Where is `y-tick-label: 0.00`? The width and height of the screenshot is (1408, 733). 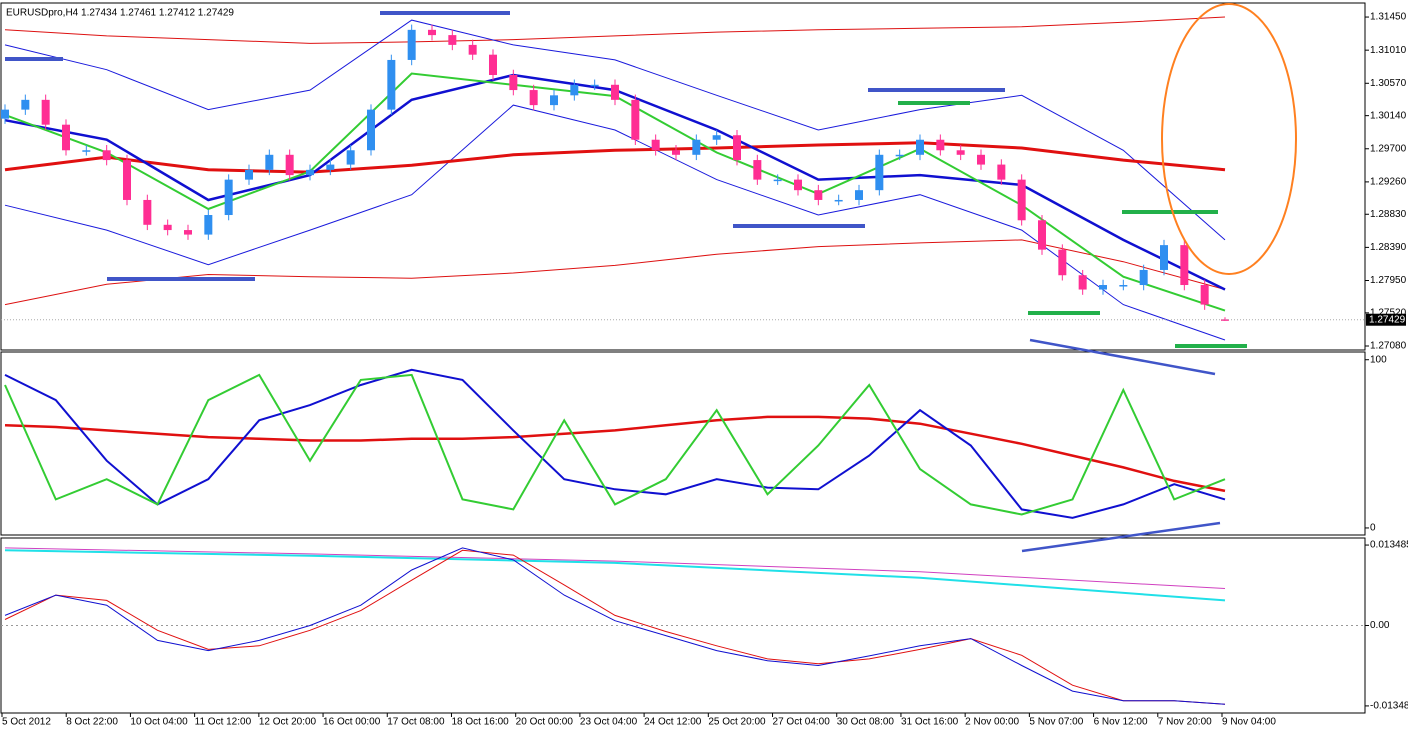 y-tick-label: 0.00 is located at coordinates (1380, 625).